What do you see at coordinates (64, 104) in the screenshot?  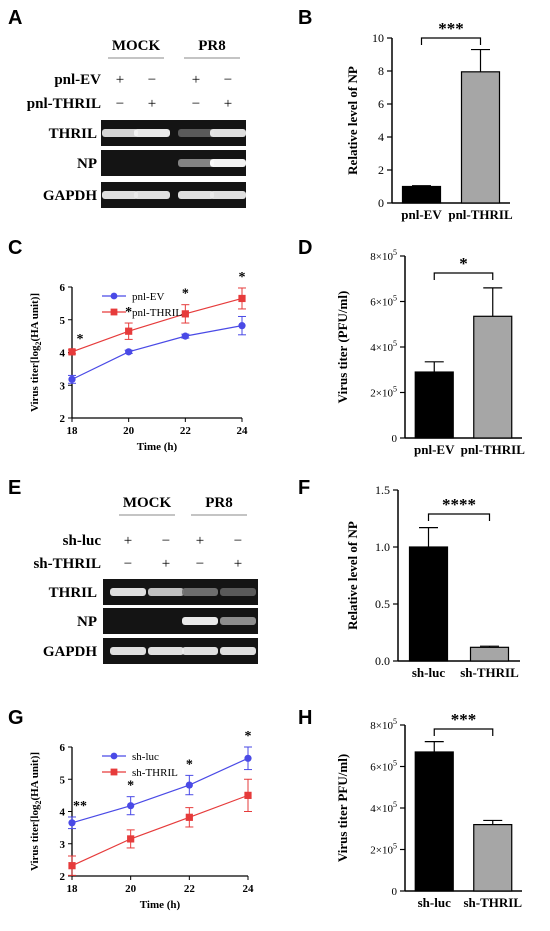 I see `gel-condition-label: pnl-THRIL` at bounding box center [64, 104].